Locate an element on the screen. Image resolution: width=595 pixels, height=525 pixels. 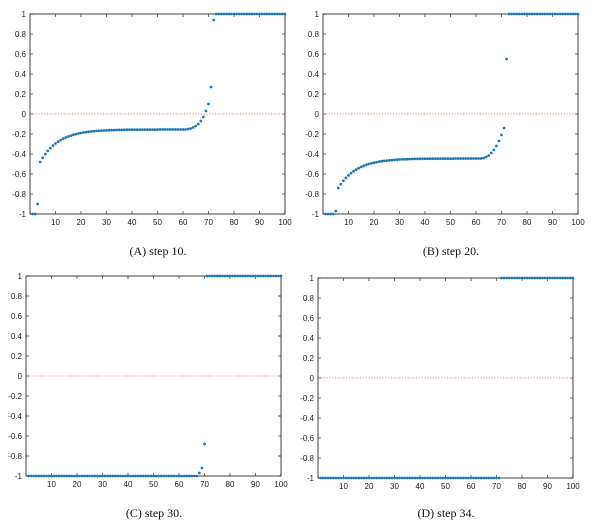
xtick-label-d: 70 is located at coordinates (496, 486).